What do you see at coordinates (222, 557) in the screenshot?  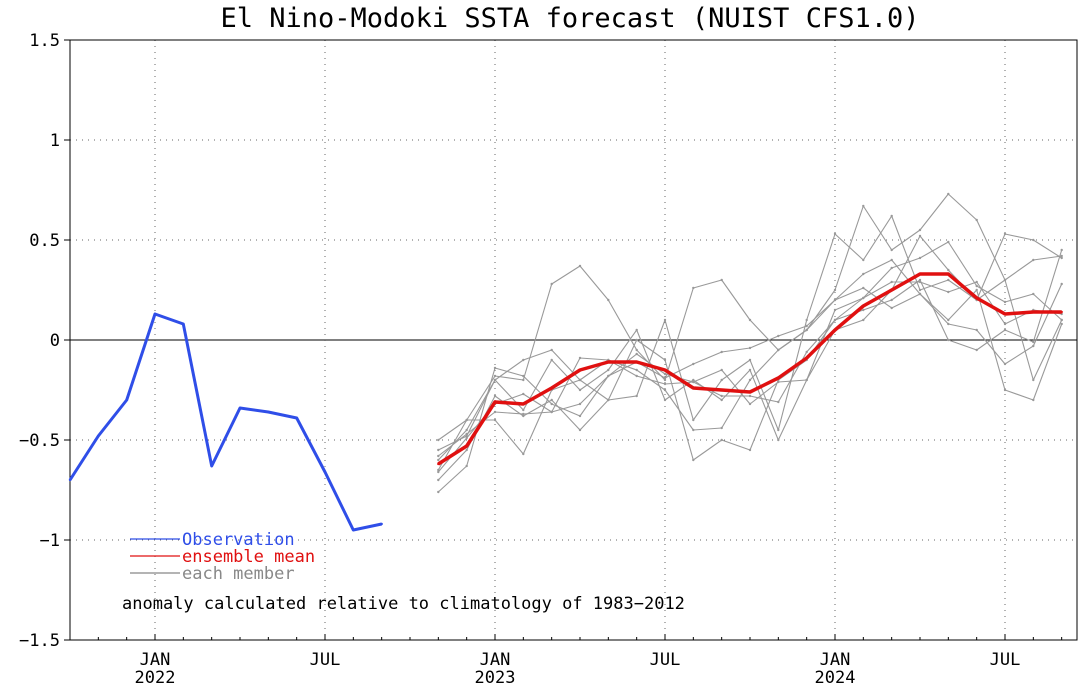 I see `legend: Observation ensemble mean each member` at bounding box center [222, 557].